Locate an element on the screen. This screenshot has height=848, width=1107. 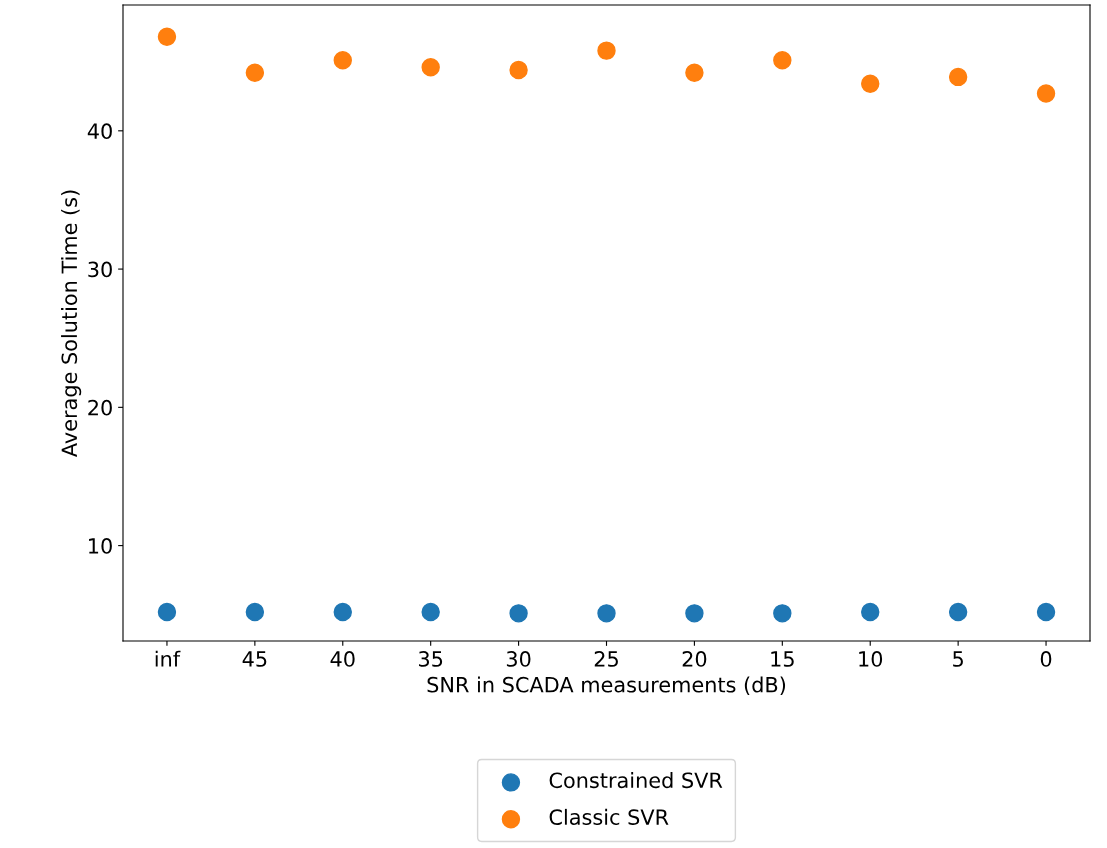
x-tick-label: inf is located at coordinates (168, 658).